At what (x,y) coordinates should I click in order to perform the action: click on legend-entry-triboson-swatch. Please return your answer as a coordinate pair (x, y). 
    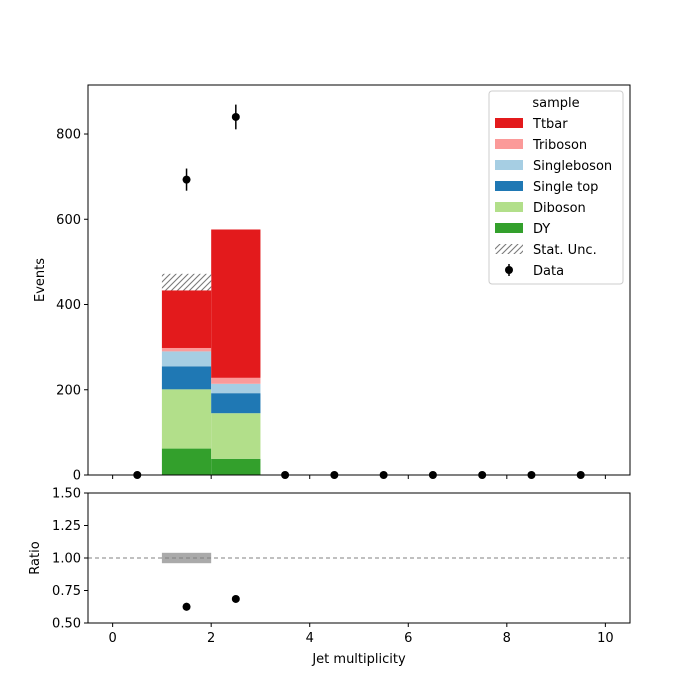
    Looking at the image, I should click on (509, 144).